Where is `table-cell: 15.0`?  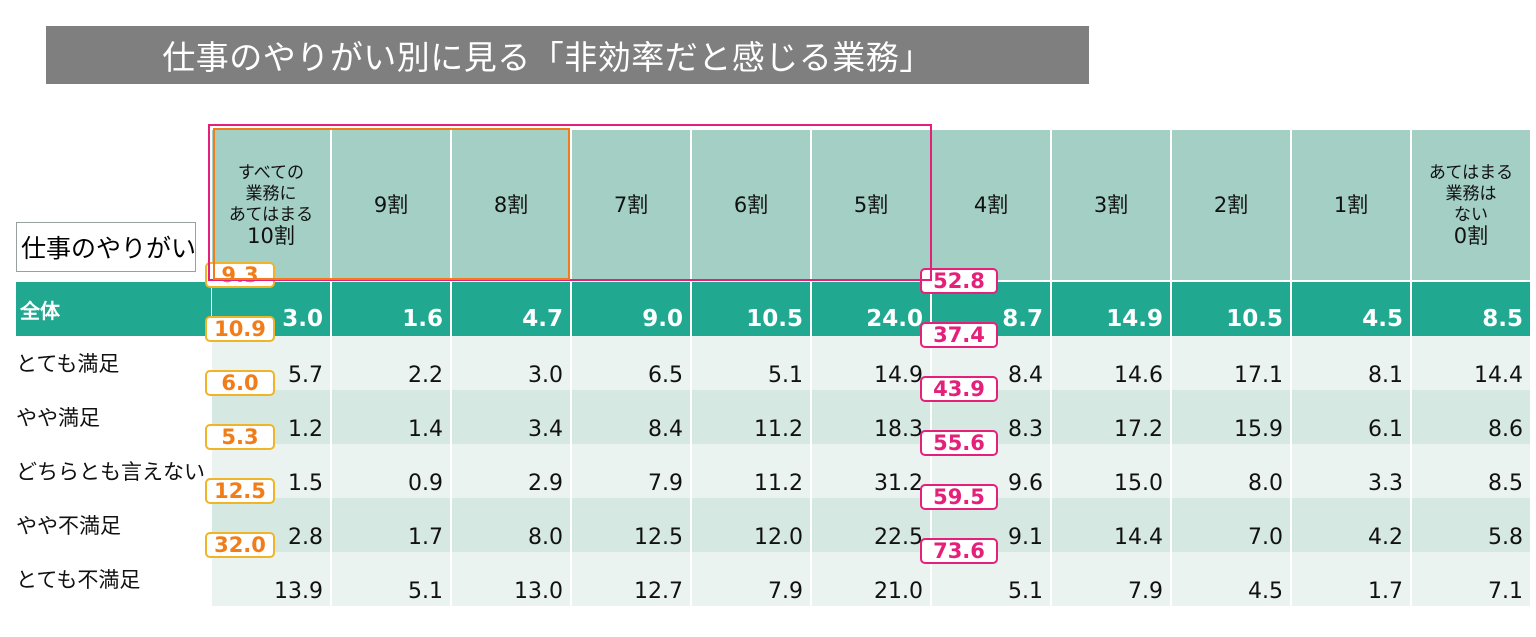 table-cell: 15.0 is located at coordinates (1111, 471).